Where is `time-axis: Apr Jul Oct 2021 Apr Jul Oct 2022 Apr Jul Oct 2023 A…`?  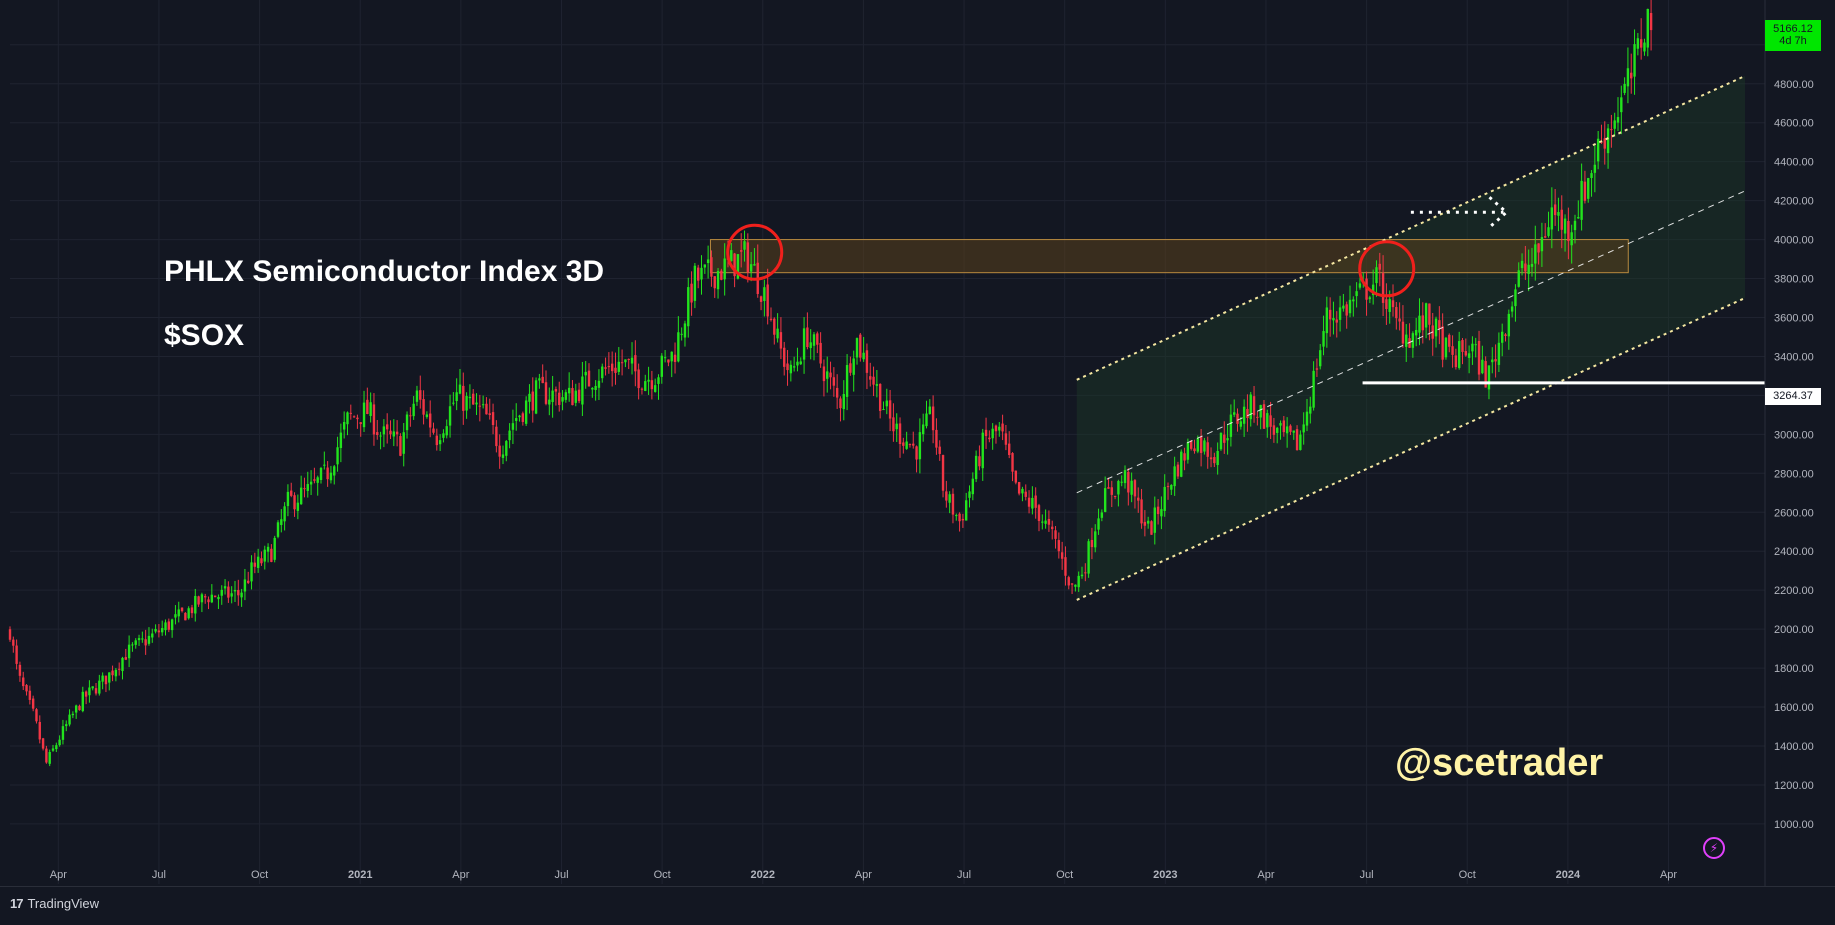
time-axis: Apr Jul Oct 2021 Apr Jul Oct 2022 Apr Jul Oct 2023 A… is located at coordinates (887, 877).